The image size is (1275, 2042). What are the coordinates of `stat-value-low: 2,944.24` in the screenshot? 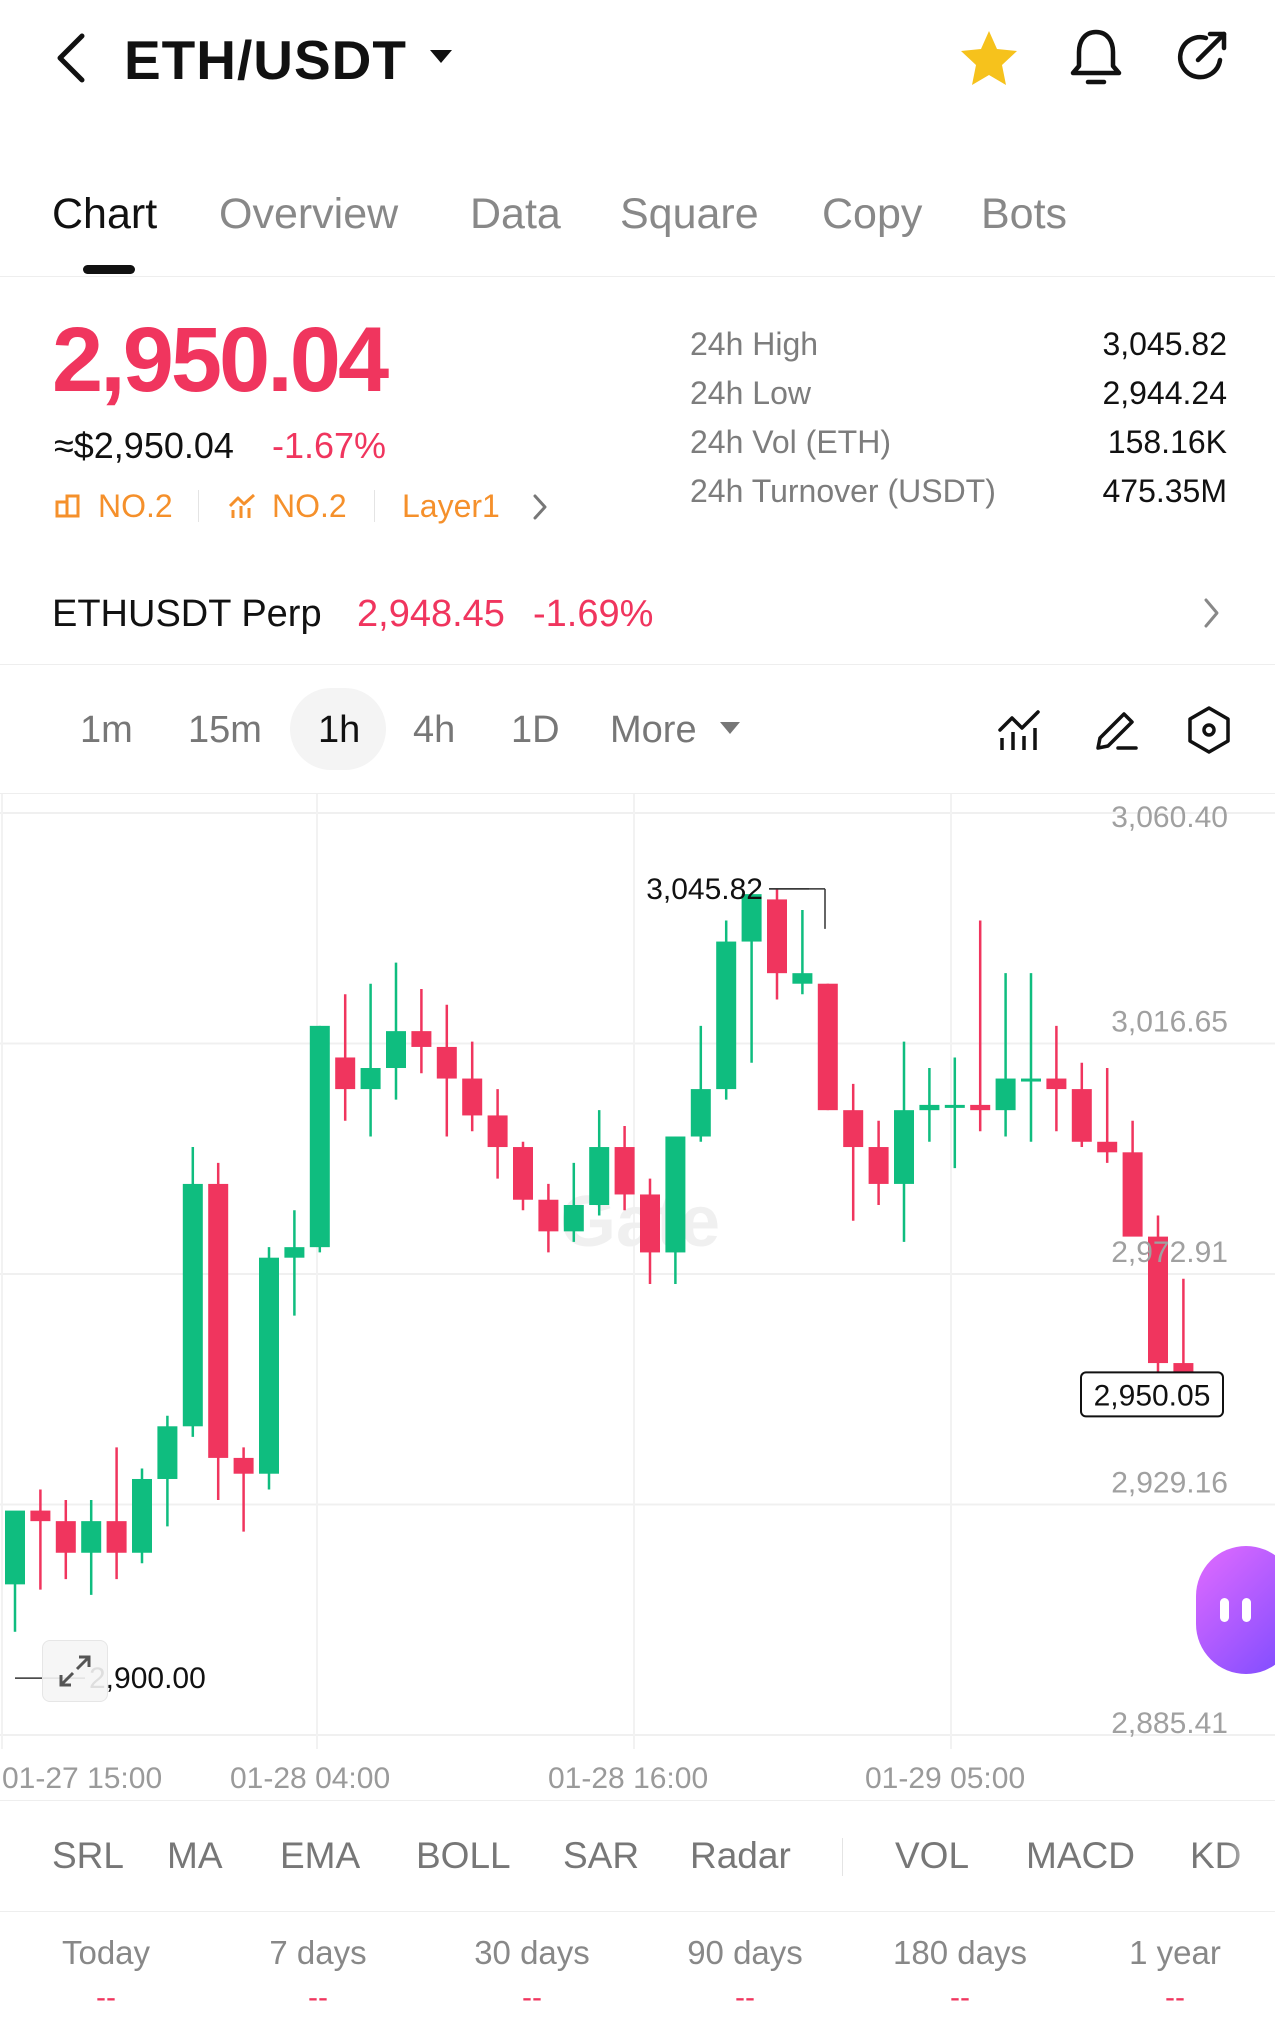 It's located at (1164, 393).